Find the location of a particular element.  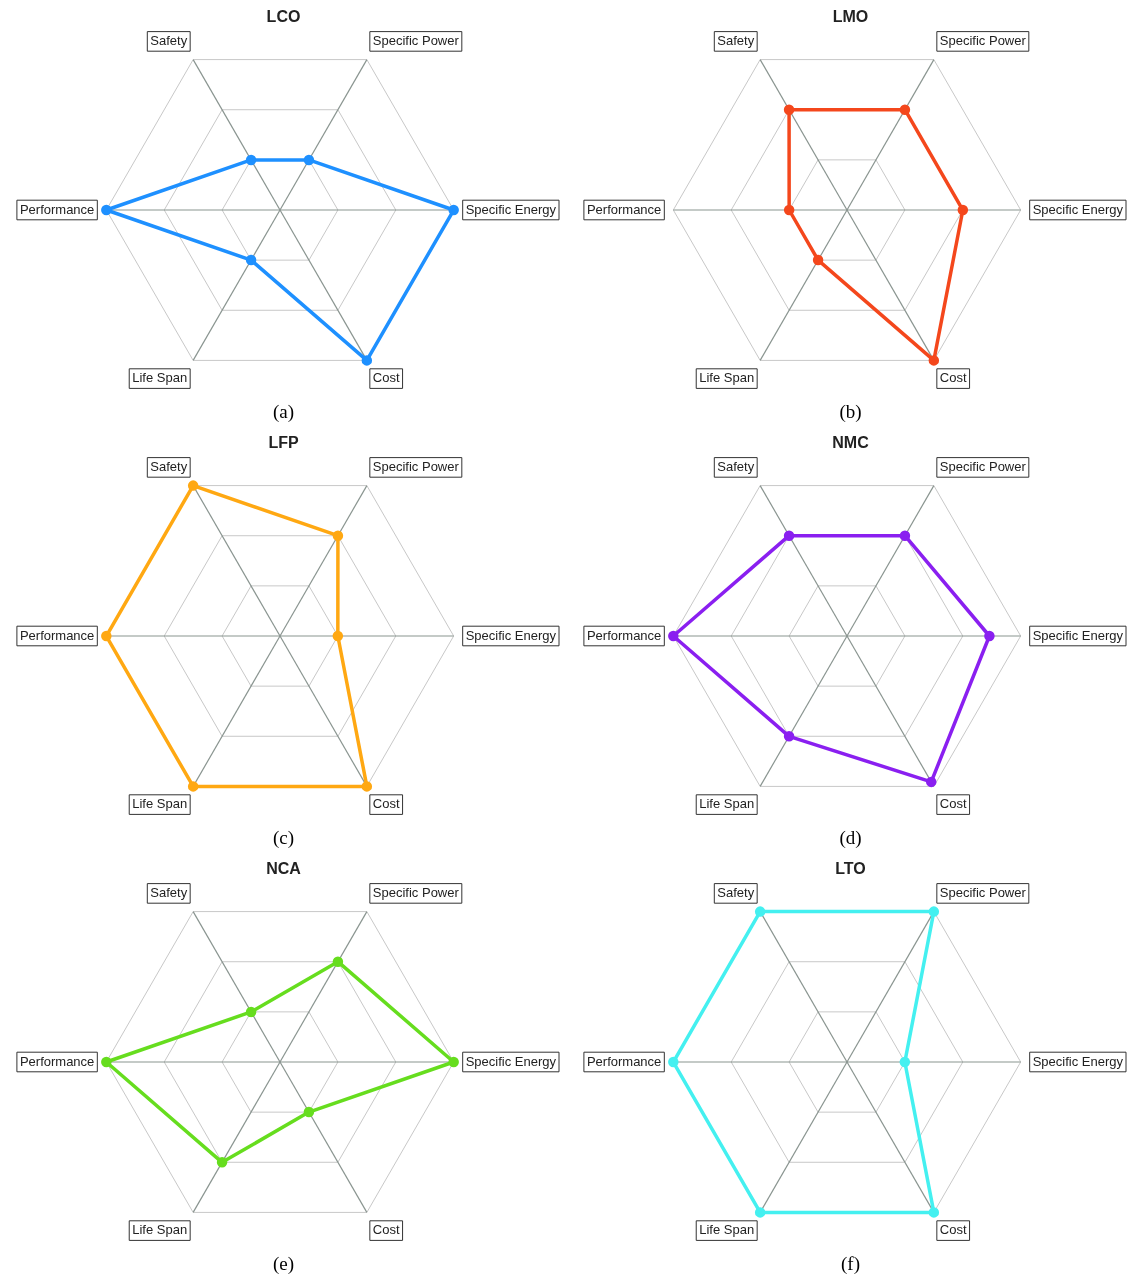

chart-title: NCA is located at coordinates (284, 869).